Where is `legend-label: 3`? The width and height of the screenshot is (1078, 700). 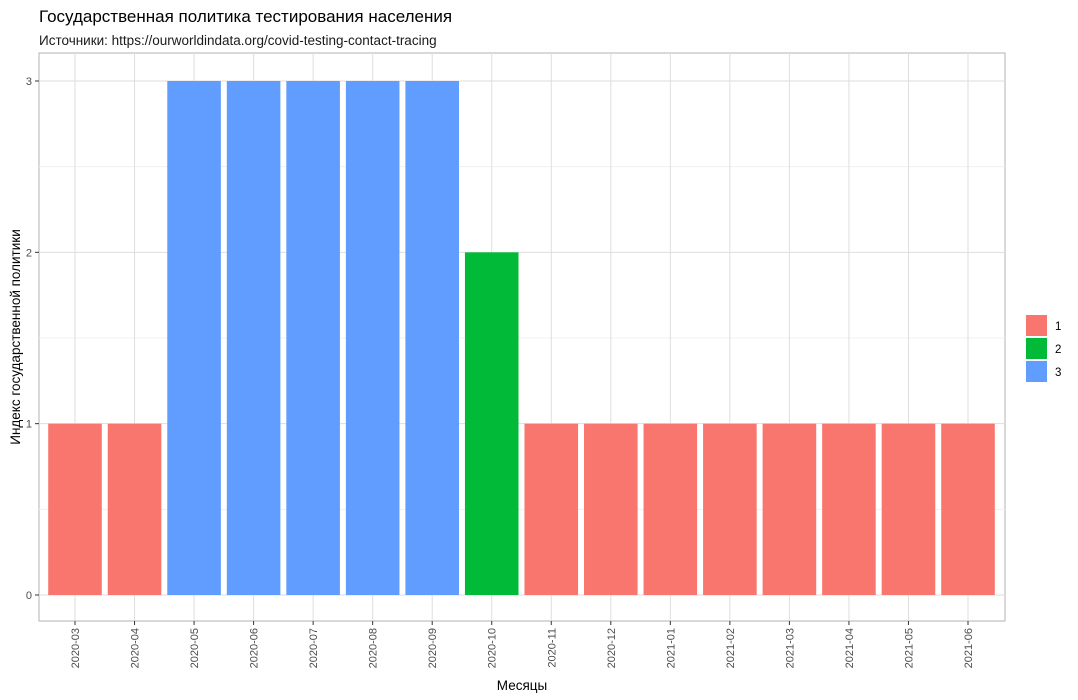 legend-label: 3 is located at coordinates (1058, 373).